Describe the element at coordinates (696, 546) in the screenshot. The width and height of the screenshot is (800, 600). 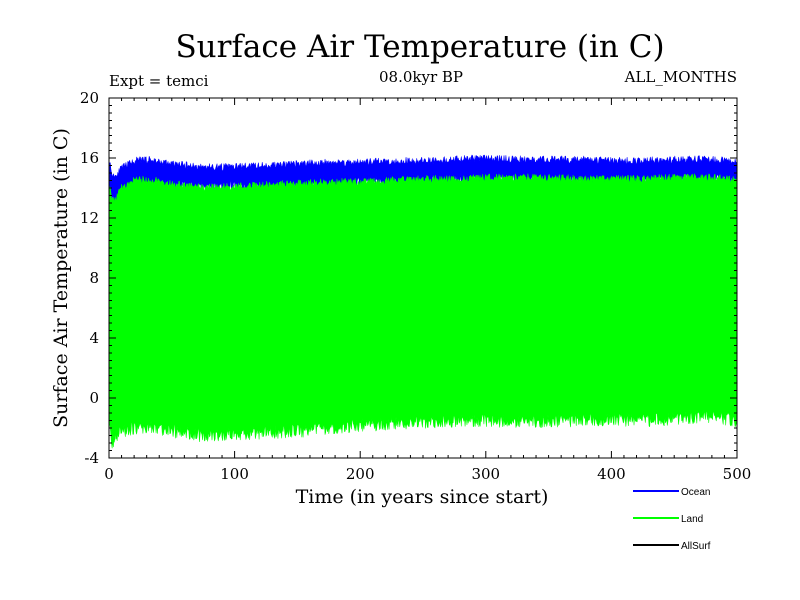
I see `legend-label-allsurf: AllSurf` at that location.